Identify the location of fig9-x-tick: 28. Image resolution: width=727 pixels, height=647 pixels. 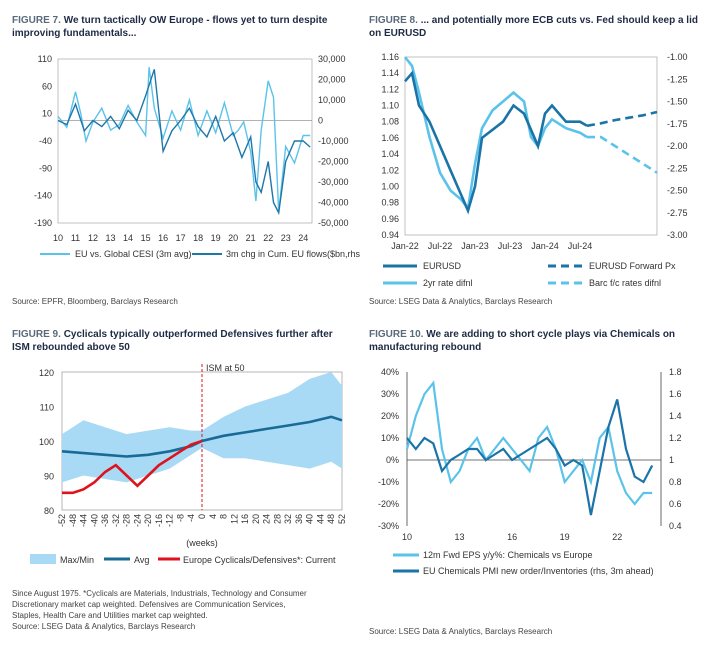
(277, 519).